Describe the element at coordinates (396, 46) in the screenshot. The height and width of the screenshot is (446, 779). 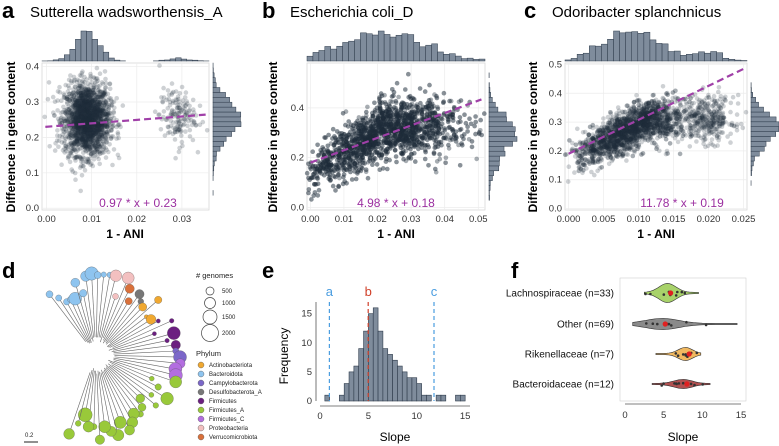
I see `panel-b-top-histogram` at that location.